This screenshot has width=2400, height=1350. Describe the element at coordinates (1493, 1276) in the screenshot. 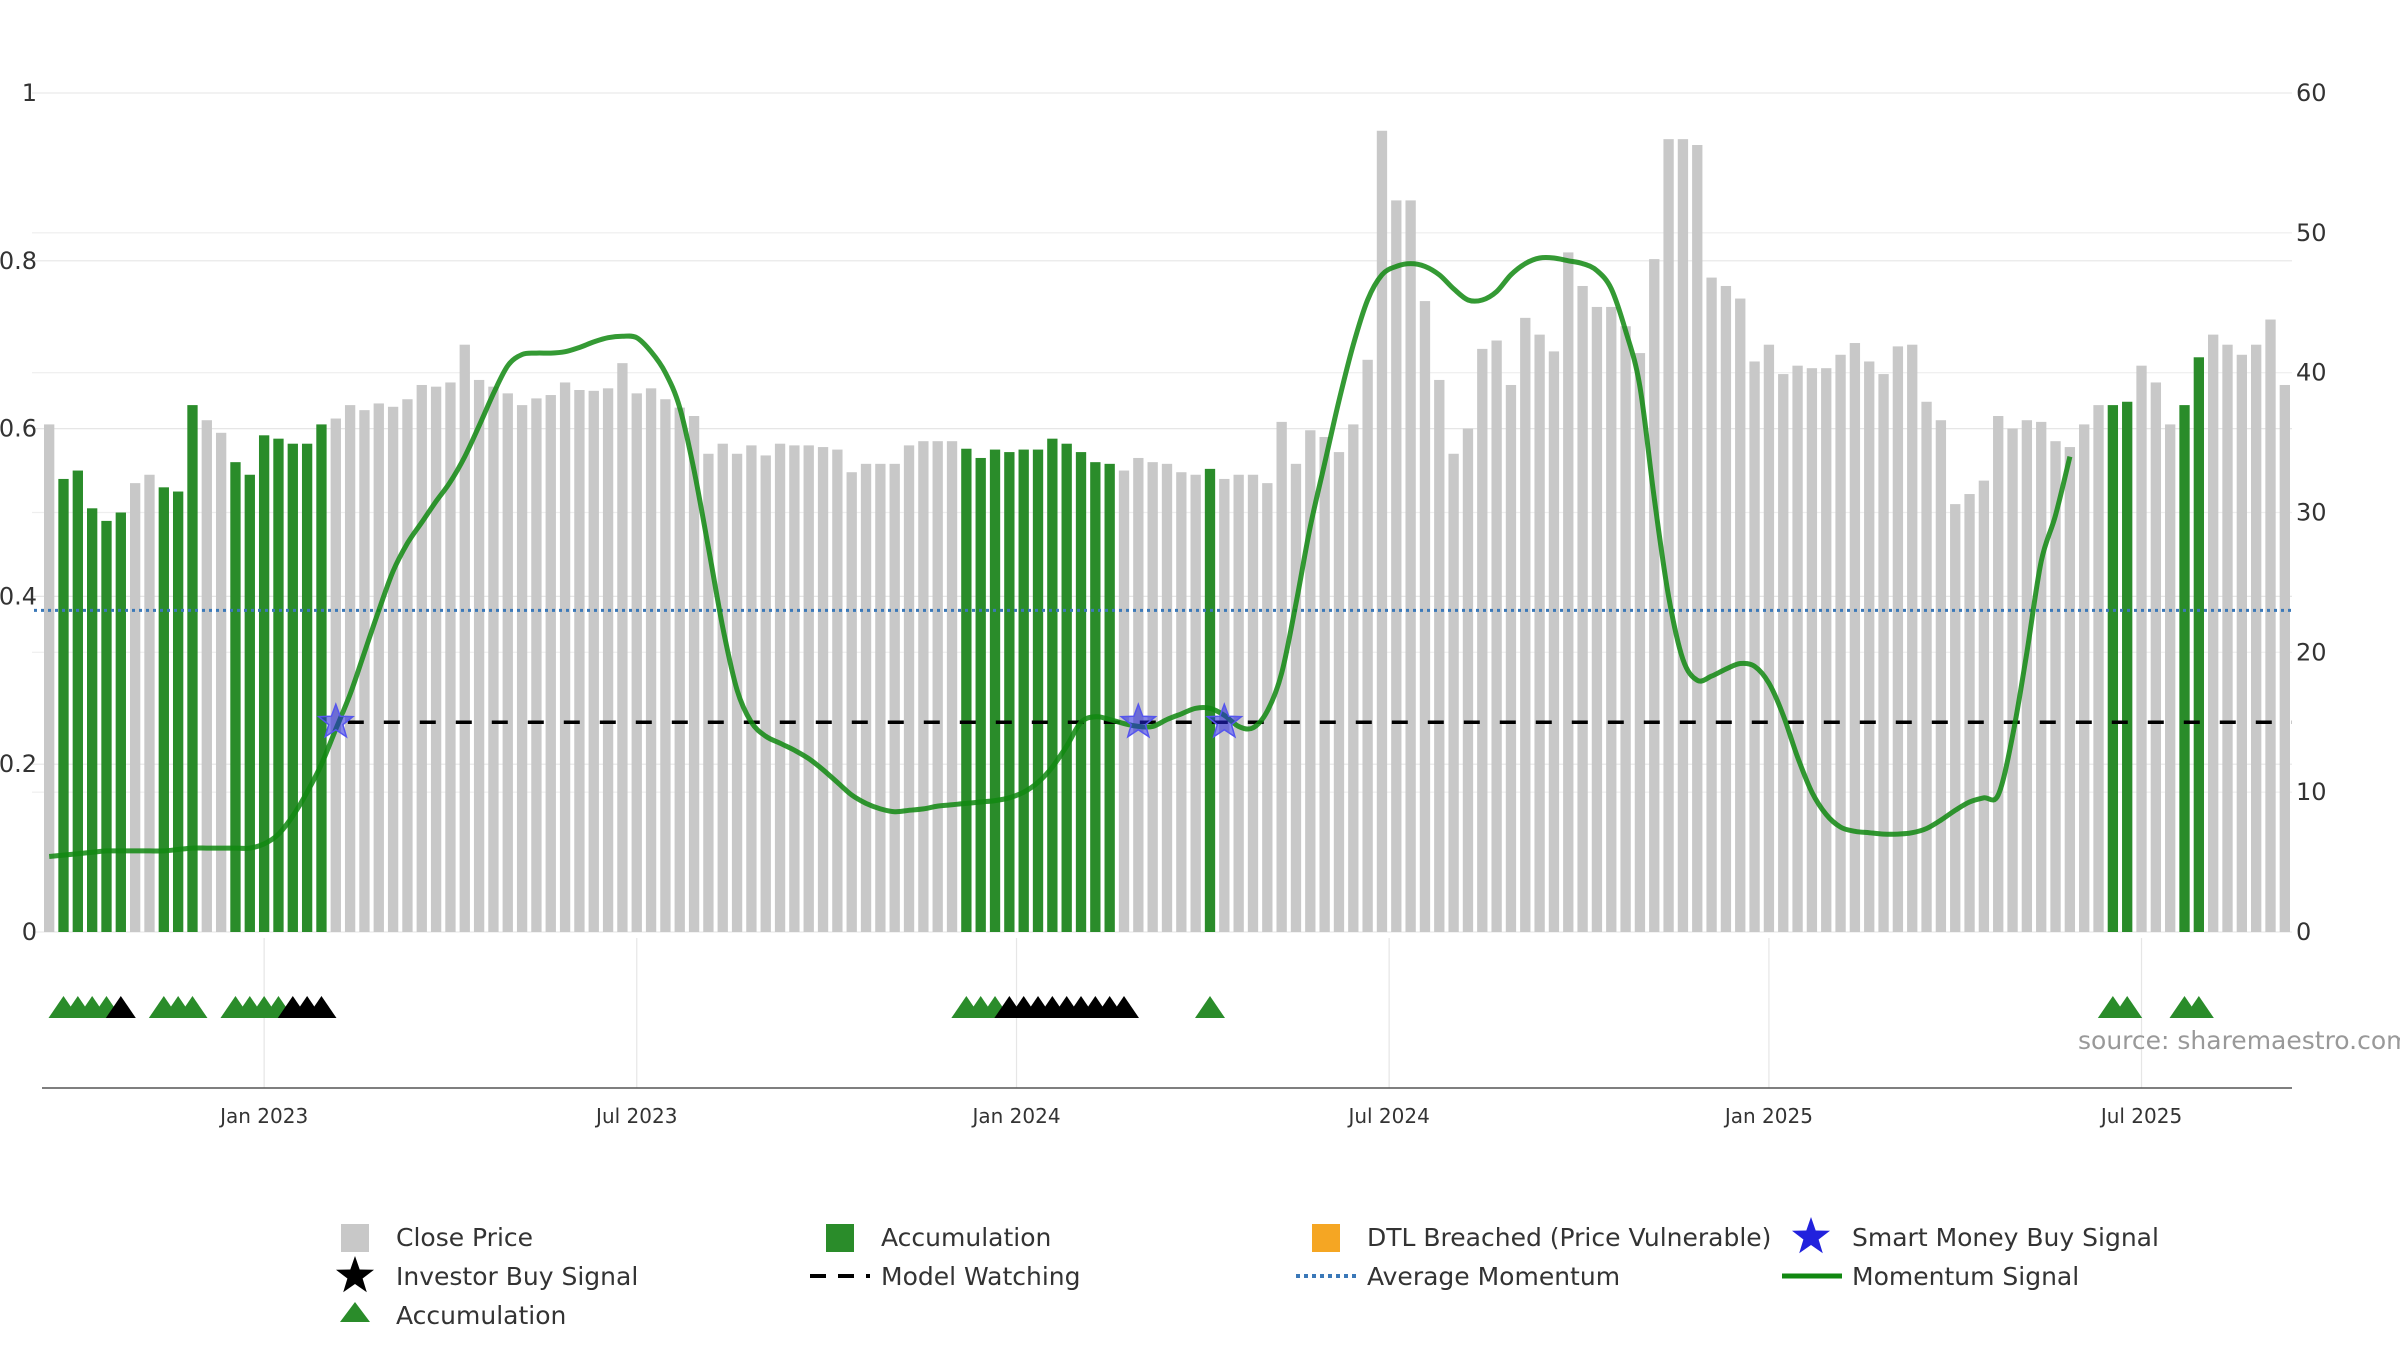

I see `legend-average-momentum-label: Average Momentum` at that location.